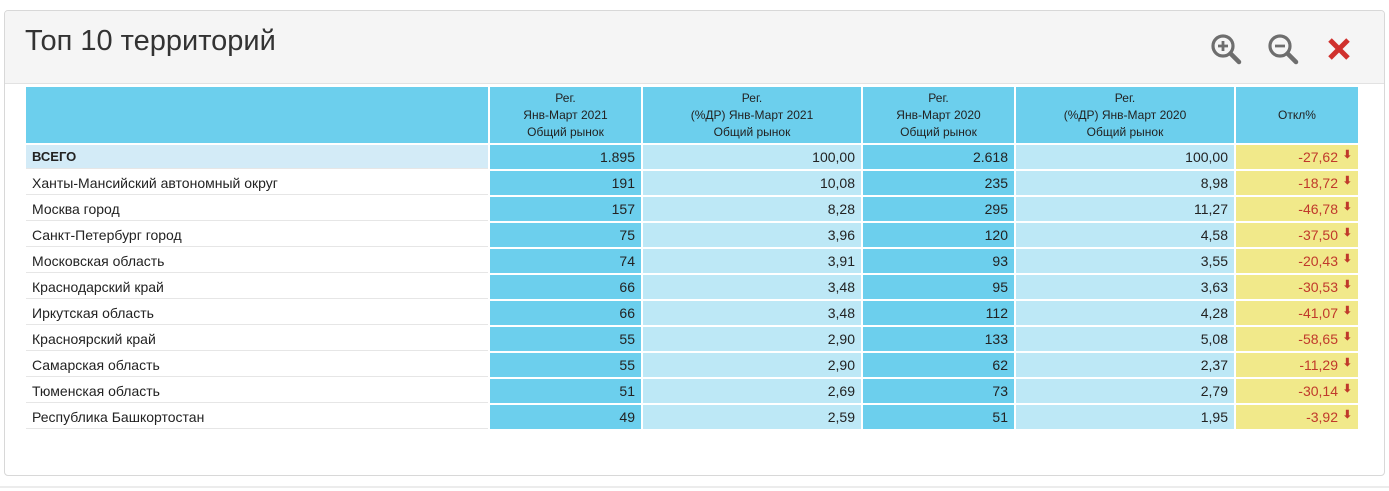 The height and width of the screenshot is (491, 1389). I want to click on territory-name-text: Тюменская область, so click(96, 390).